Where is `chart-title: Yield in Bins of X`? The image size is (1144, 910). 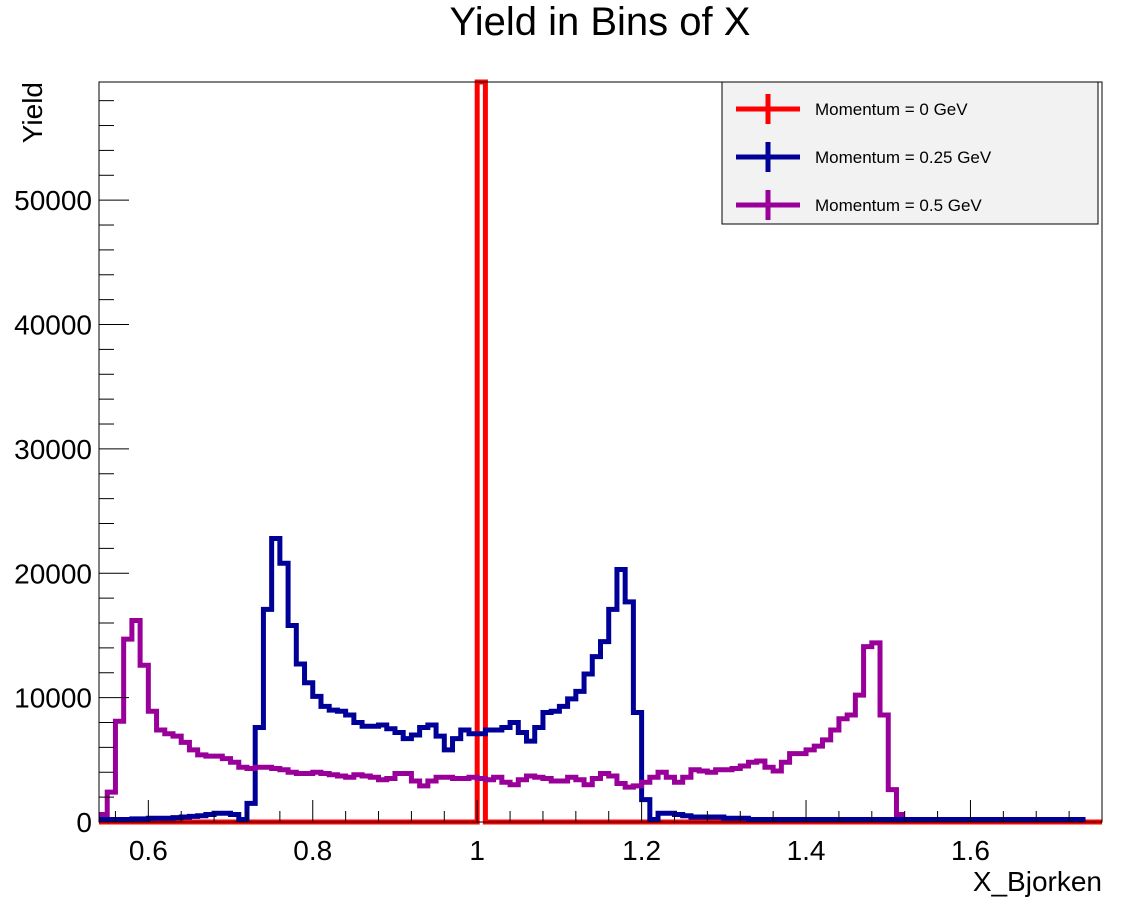 chart-title: Yield in Bins of X is located at coordinates (600, 22).